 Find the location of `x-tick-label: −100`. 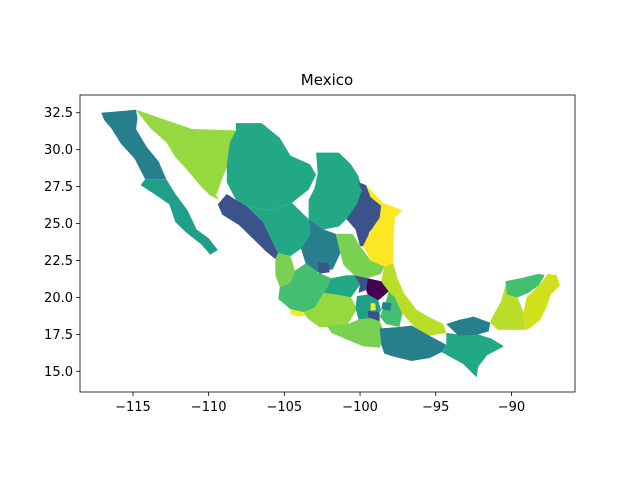

x-tick-label: −100 is located at coordinates (360, 407).